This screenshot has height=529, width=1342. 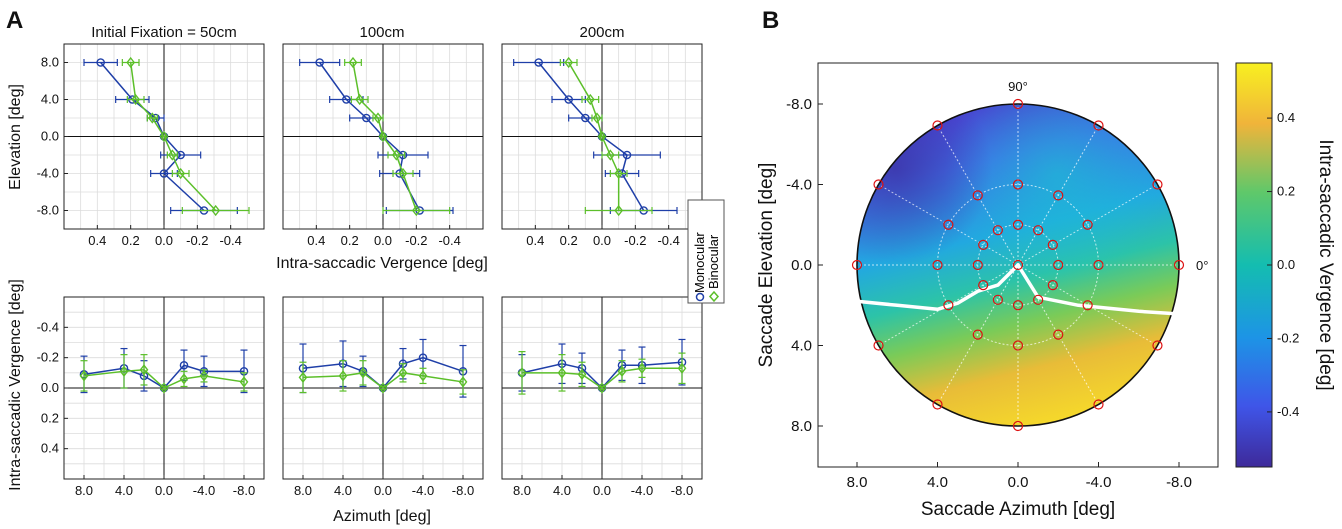 What do you see at coordinates (1018, 86) in the screenshot?
I see `angle-label-90: 90°` at bounding box center [1018, 86].